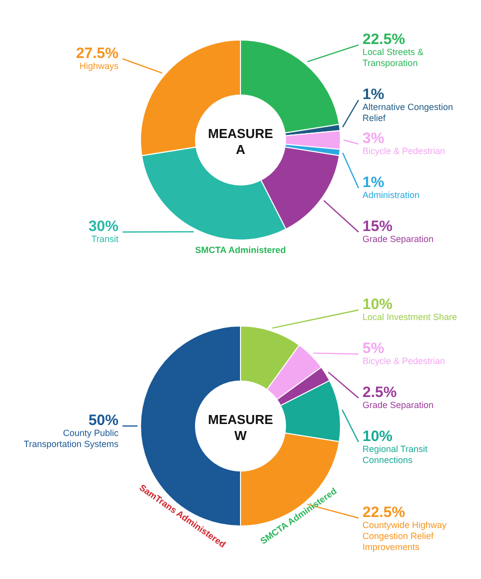 The image size is (481, 579). Describe the element at coordinates (373, 138) in the screenshot. I see `data-label: 3%` at that location.